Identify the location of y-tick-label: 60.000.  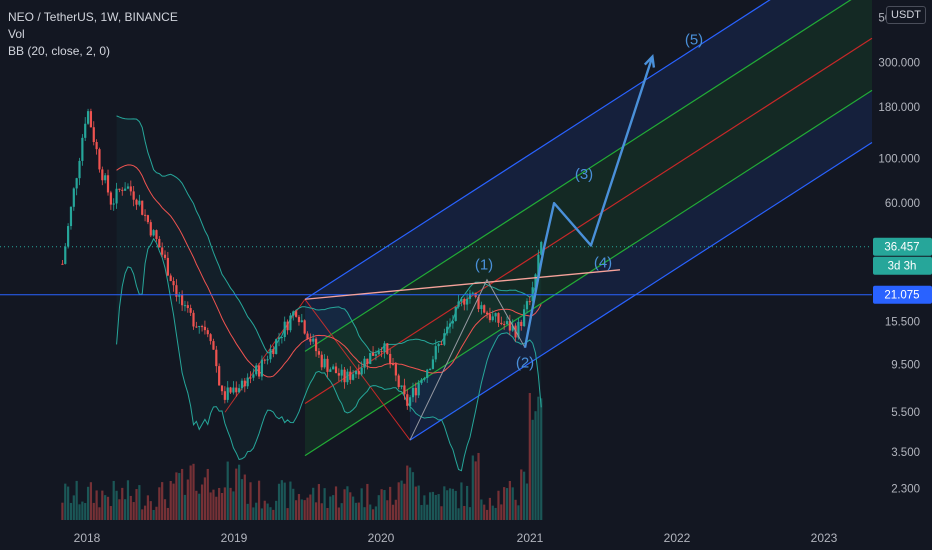
(902, 204).